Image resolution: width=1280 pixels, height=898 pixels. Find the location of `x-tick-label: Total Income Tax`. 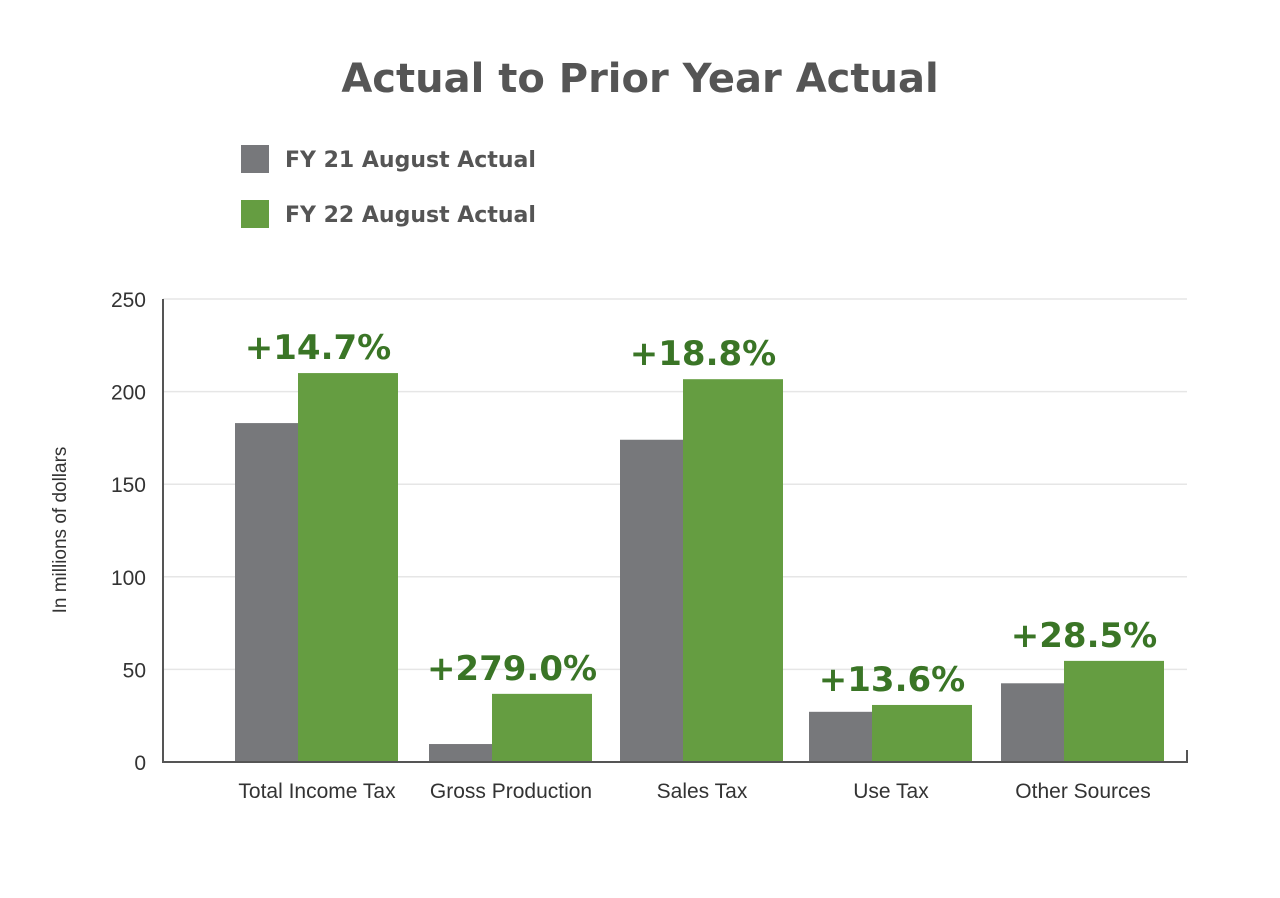

x-tick-label: Total Income Tax is located at coordinates (317, 791).